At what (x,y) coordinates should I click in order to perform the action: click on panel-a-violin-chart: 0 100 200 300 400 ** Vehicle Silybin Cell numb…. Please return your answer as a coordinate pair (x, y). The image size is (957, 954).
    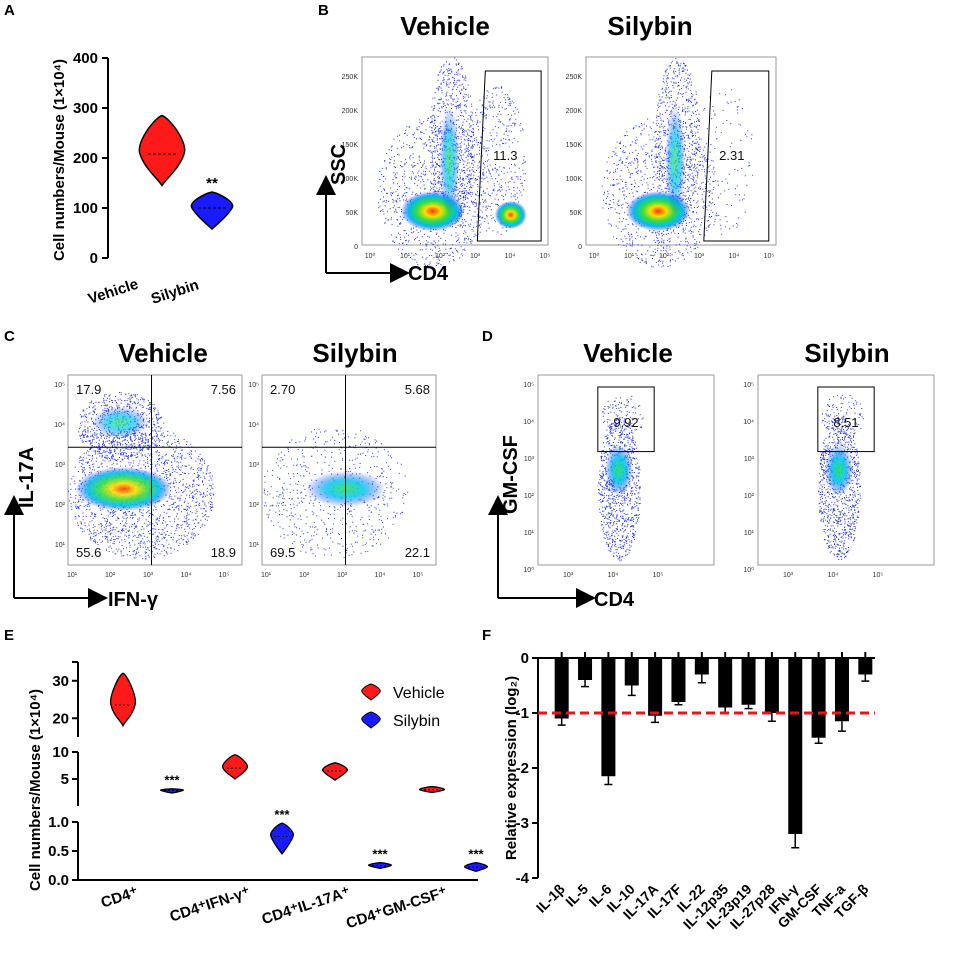
    Looking at the image, I should click on (142, 179).